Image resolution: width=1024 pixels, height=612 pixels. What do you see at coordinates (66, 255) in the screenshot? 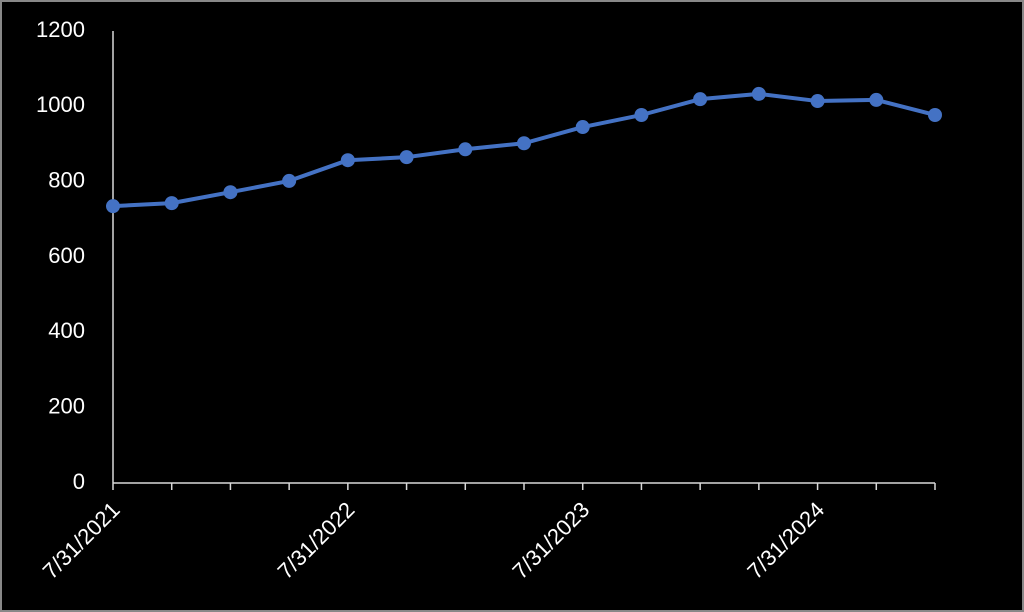
I see `y-tick-label: 600` at bounding box center [66, 255].